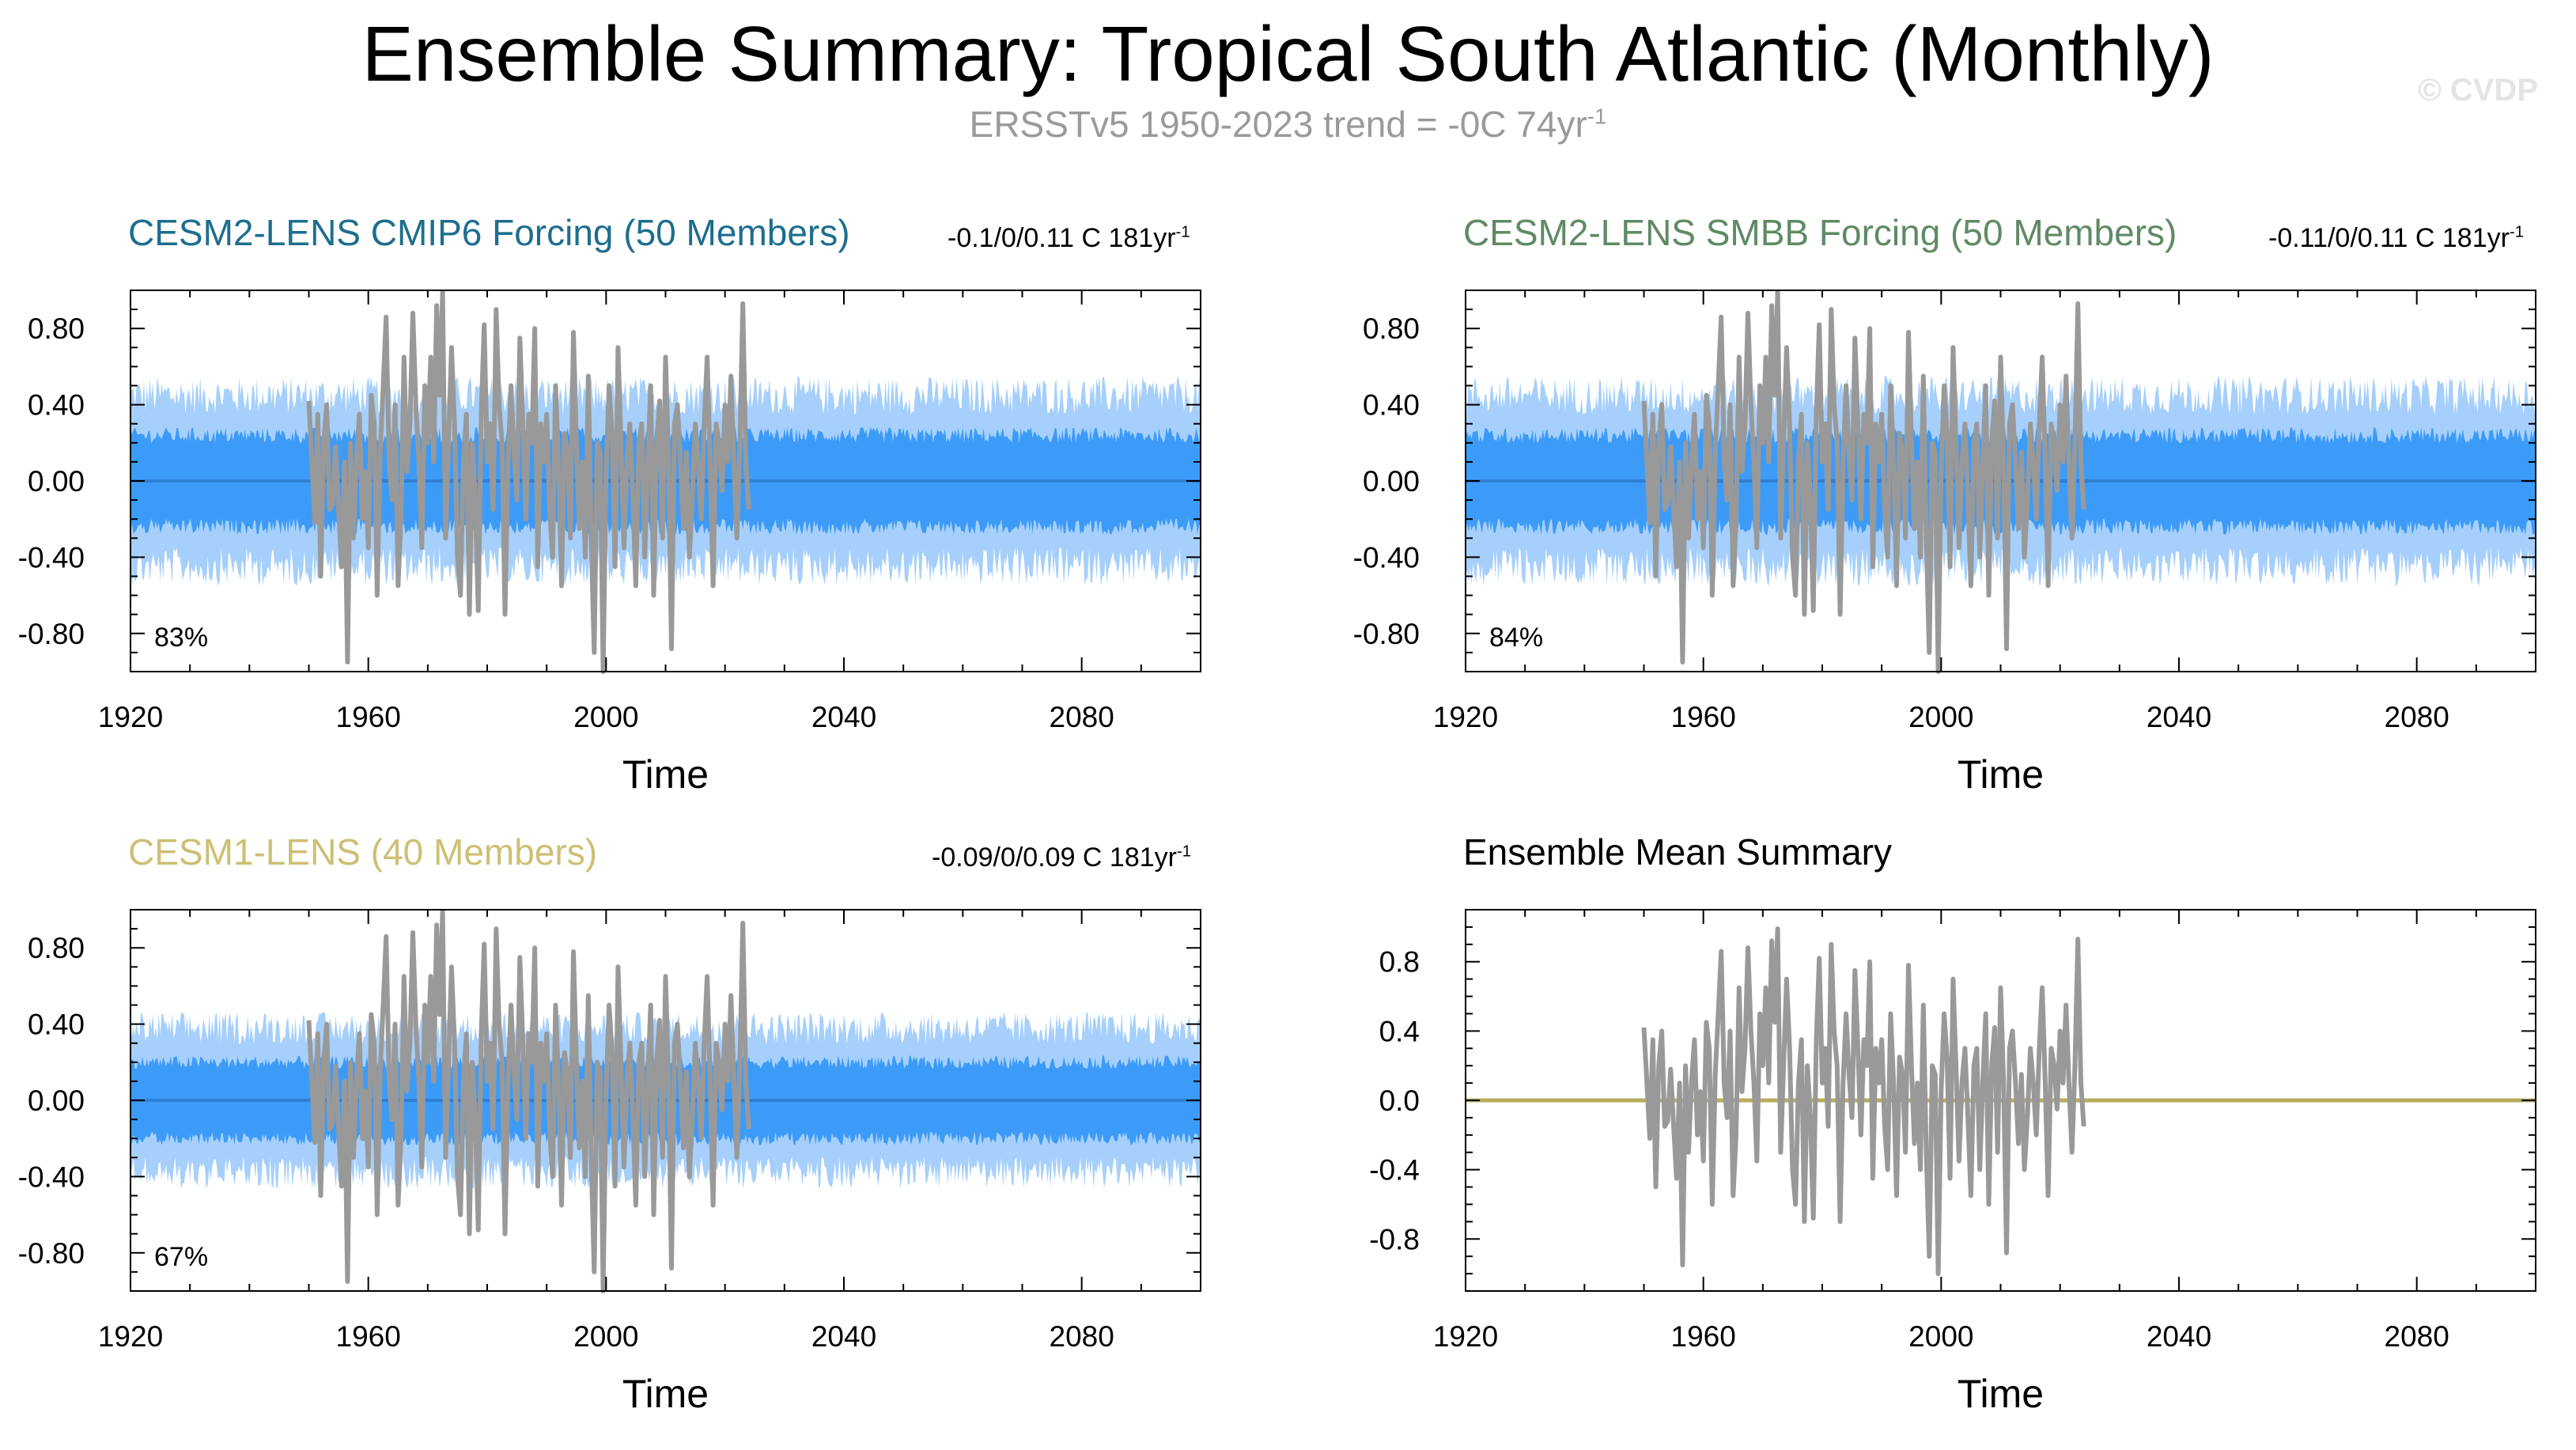 The width and height of the screenshot is (2576, 1450). I want to click on panel4-x-tick-label: 2000, so click(1941, 1336).